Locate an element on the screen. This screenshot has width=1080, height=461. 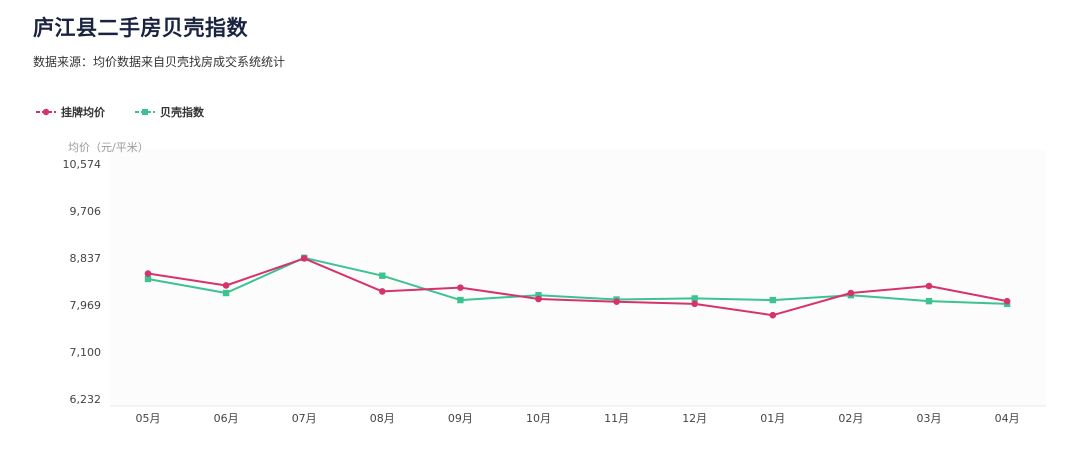
y-tick-label: 6,232 is located at coordinates (86, 399).